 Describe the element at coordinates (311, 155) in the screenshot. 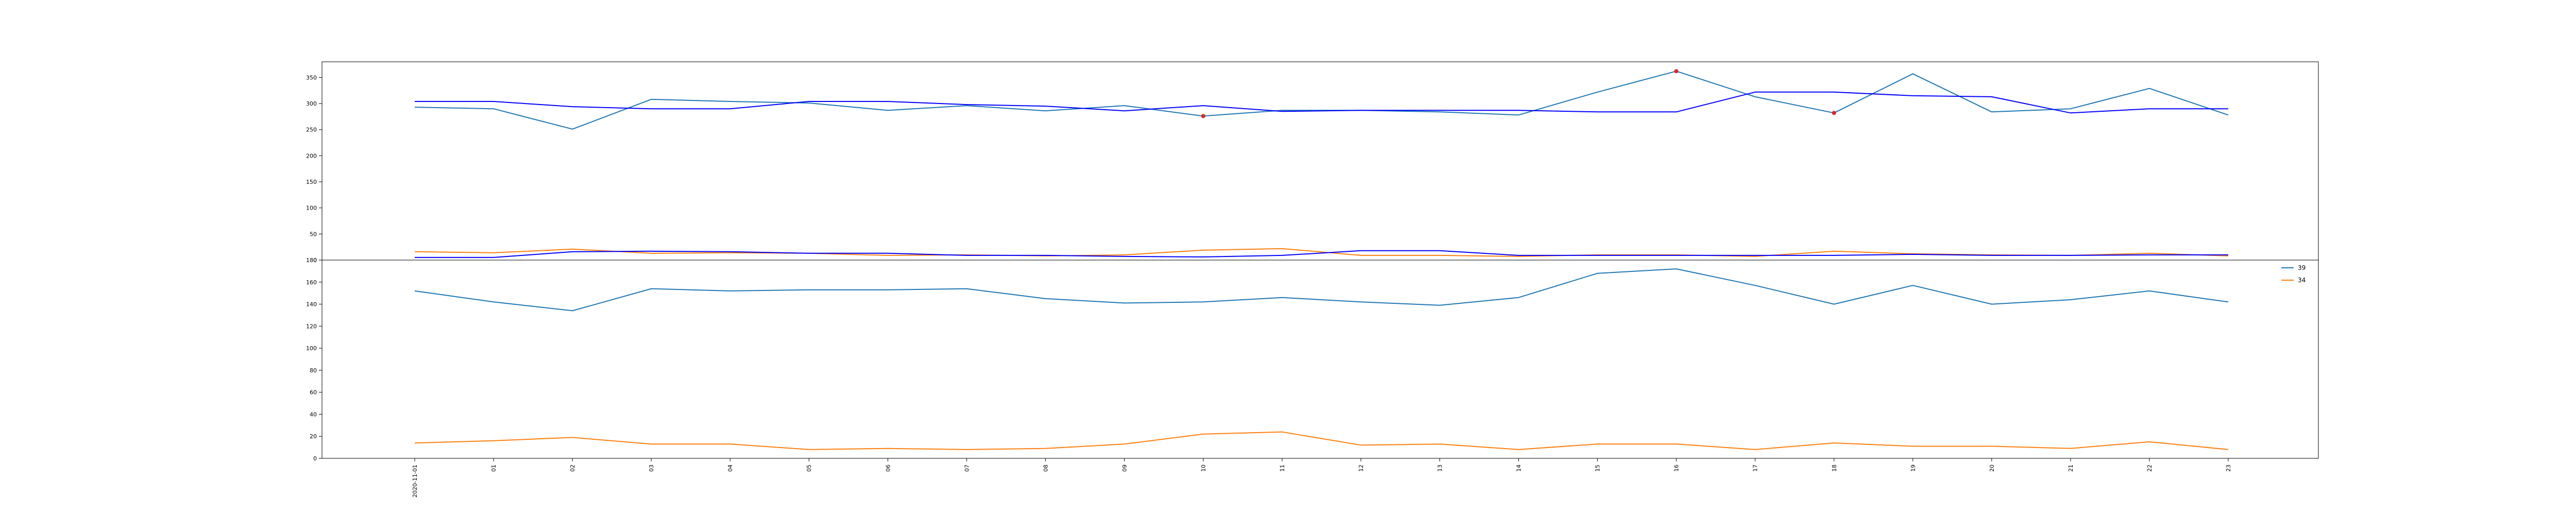

I see `top-y-tick-label: 200` at that location.